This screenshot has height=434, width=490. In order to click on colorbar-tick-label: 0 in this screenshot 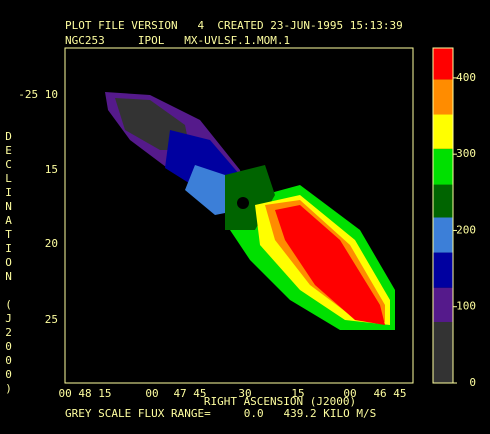, I will do `click(472, 382)`.